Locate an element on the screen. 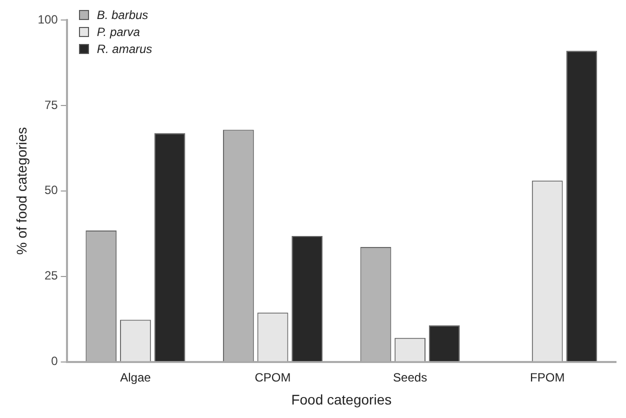 The height and width of the screenshot is (418, 626). y-tick-label: 100 is located at coordinates (48, 19).